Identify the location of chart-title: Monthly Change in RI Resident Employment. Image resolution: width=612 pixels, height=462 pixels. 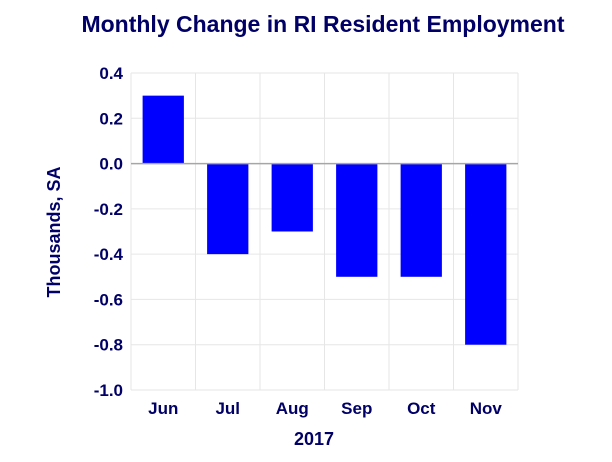
(322, 24).